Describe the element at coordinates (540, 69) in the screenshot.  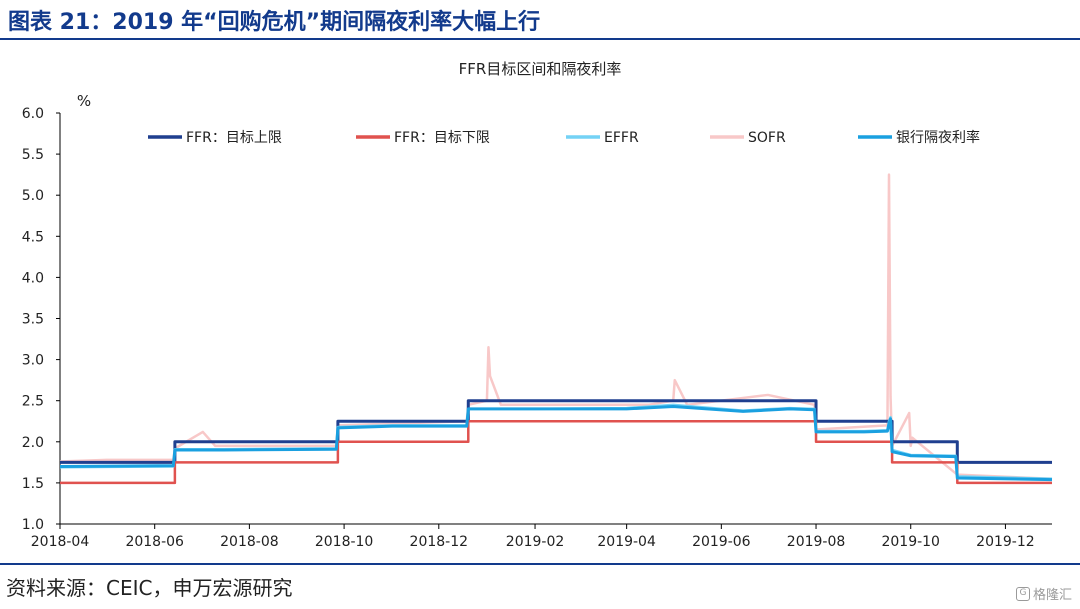
I see `chart-title: FFR目标区间和隔夜利率` at that location.